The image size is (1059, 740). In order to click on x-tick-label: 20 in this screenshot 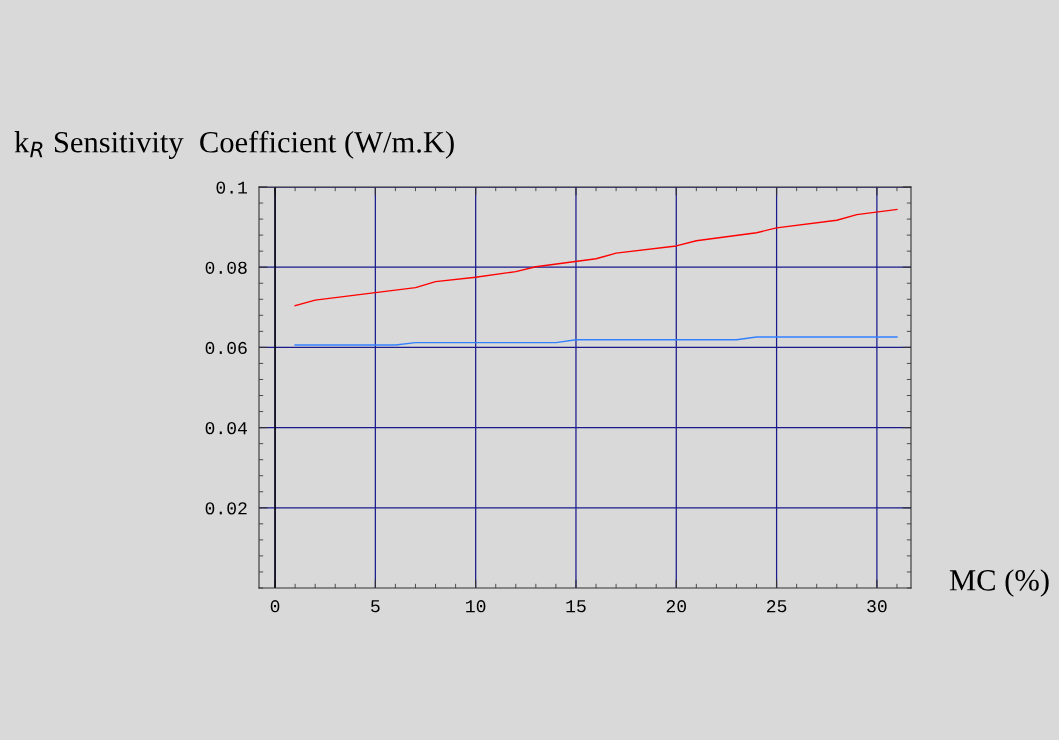, I will do `click(676, 606)`.